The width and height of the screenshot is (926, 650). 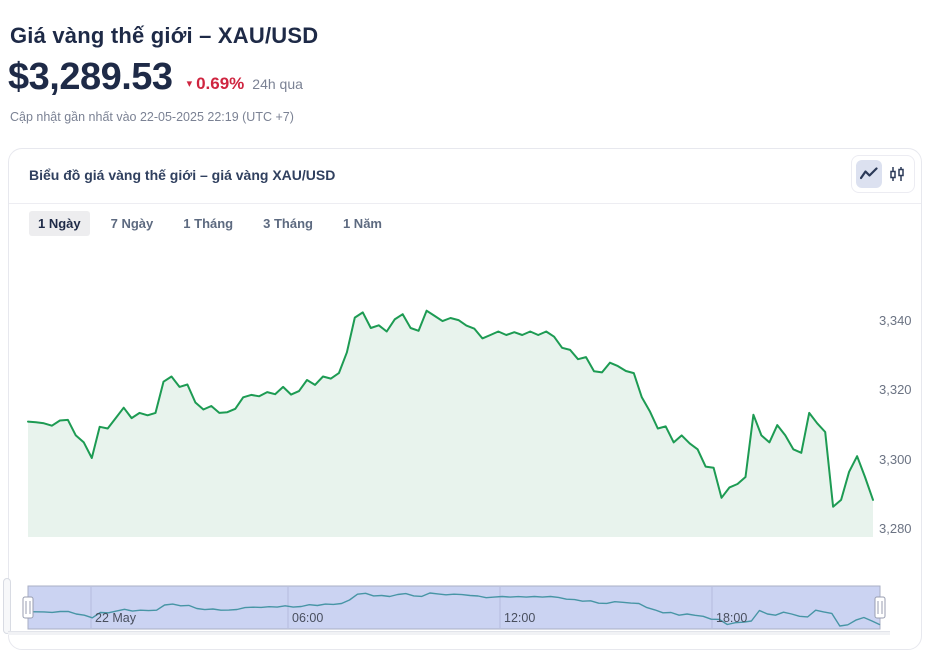 I want to click on range-tabs: 1 Ngày 7 Ngày 1 Tháng 3 Tháng 1 Năm, so click(x=210, y=223).